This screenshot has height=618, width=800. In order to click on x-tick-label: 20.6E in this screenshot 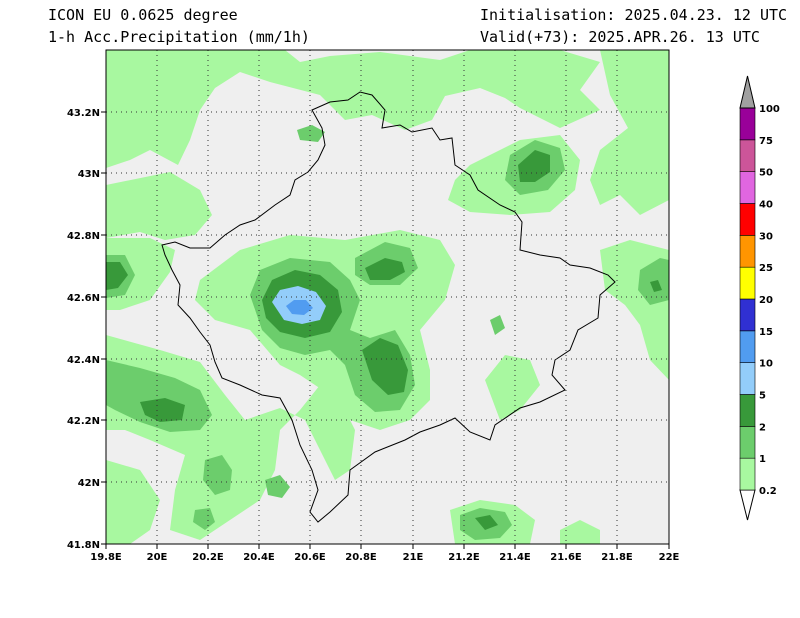, I will do `click(310, 557)`.